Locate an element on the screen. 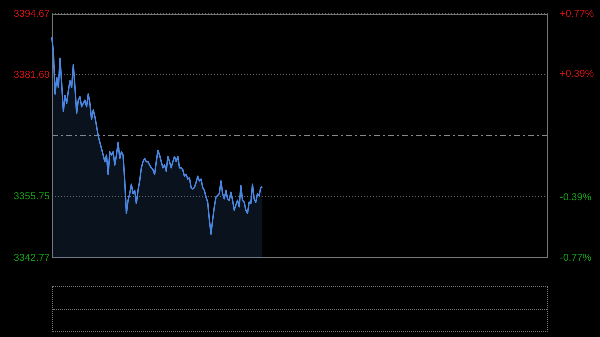 The height and width of the screenshot is (337, 600). y2-tick-label: -0.77% is located at coordinates (576, 258).